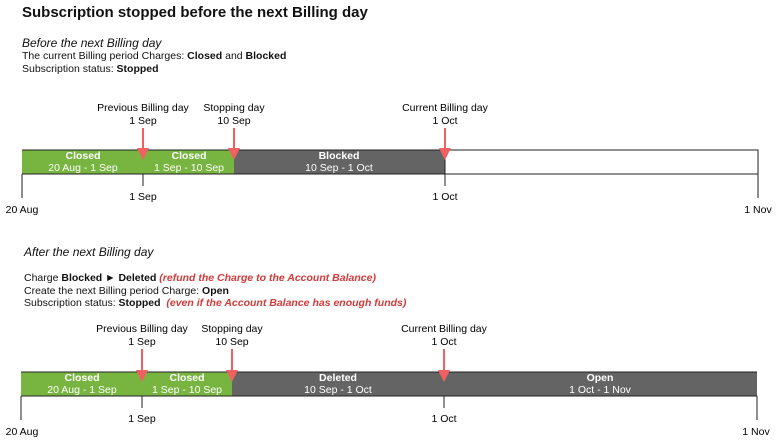  I want to click on axis2-label-1: 1 Sep, so click(142, 419).